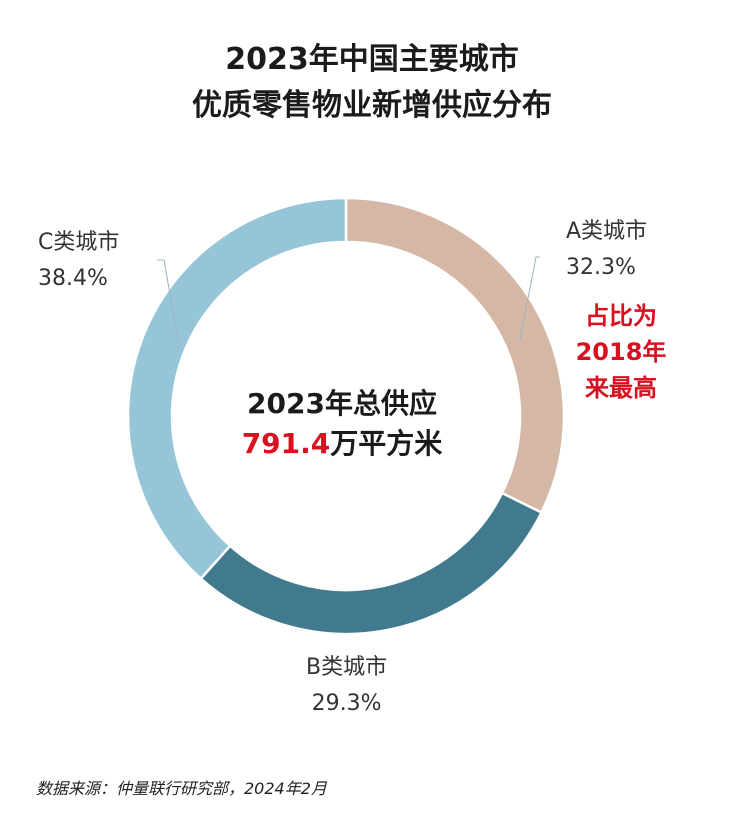 The image size is (744, 818). I want to click on center-total: 791.4万平方米, so click(342, 444).